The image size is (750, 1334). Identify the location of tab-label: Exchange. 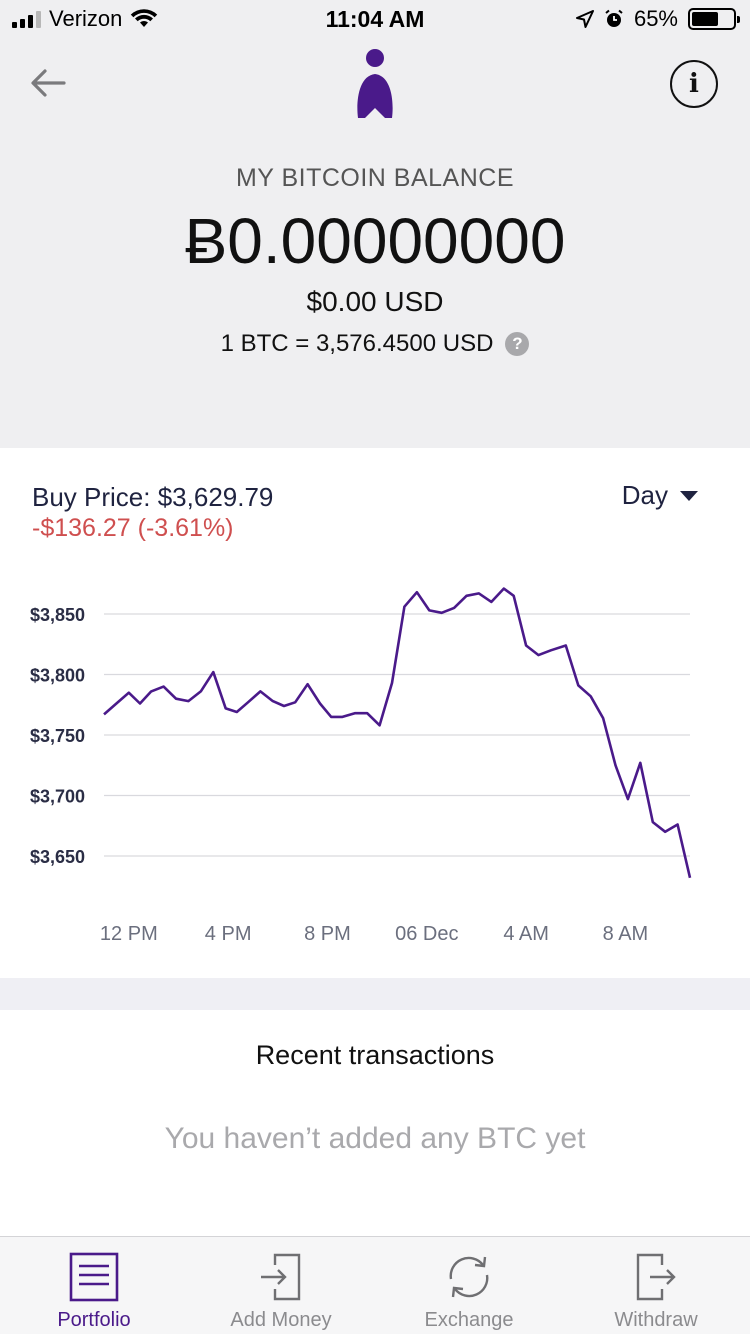
(469, 1320).